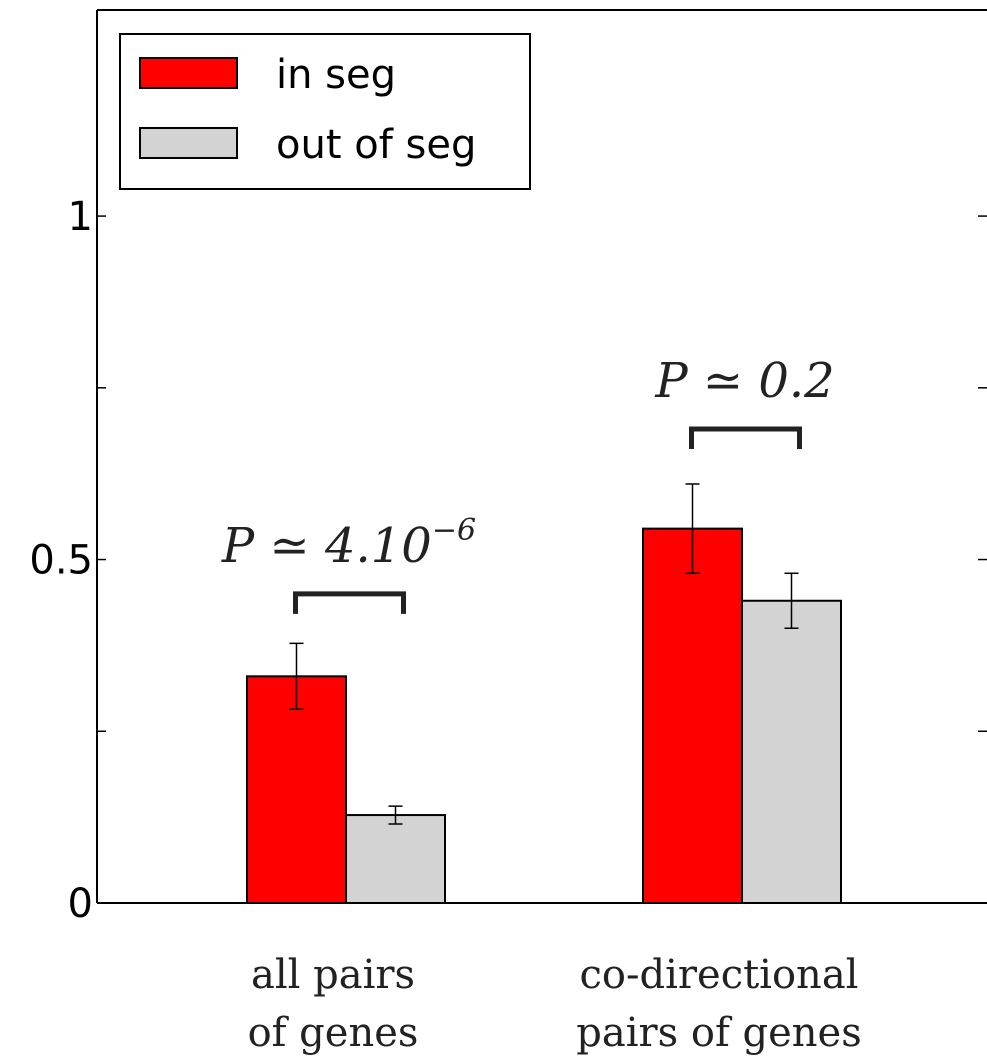 Image resolution: width=987 pixels, height=1063 pixels. Describe the element at coordinates (333, 975) in the screenshot. I see `category-label-0-0: all pairs` at that location.